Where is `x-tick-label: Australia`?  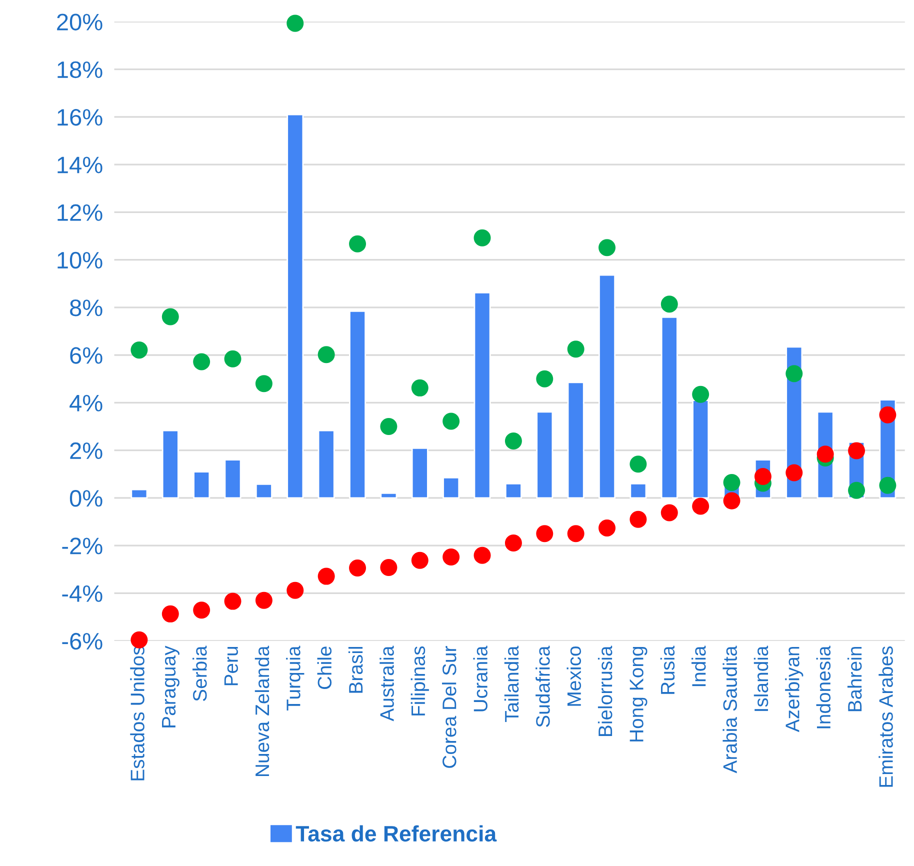
x-tick-label: Australia is located at coordinates (387, 684).